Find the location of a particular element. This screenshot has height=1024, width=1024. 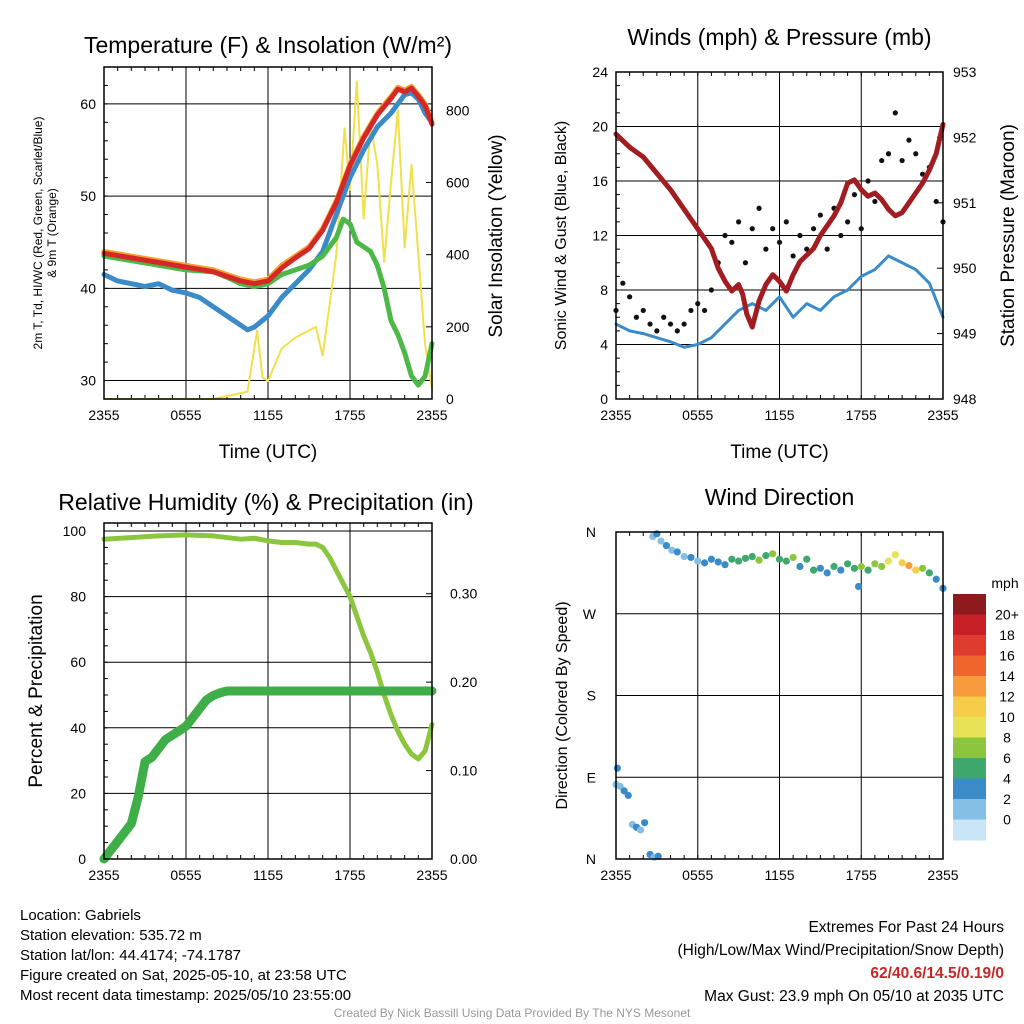

y2-tick-label: 949 is located at coordinates (965, 334).